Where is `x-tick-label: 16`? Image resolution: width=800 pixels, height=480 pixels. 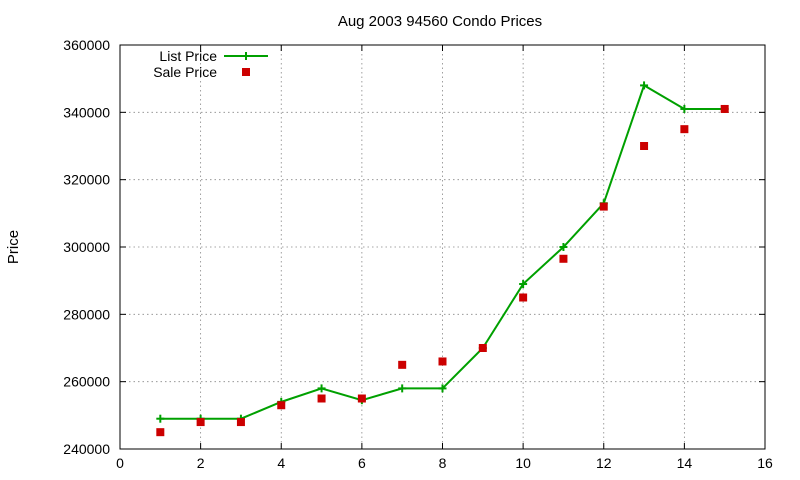 x-tick-label: 16 is located at coordinates (765, 463).